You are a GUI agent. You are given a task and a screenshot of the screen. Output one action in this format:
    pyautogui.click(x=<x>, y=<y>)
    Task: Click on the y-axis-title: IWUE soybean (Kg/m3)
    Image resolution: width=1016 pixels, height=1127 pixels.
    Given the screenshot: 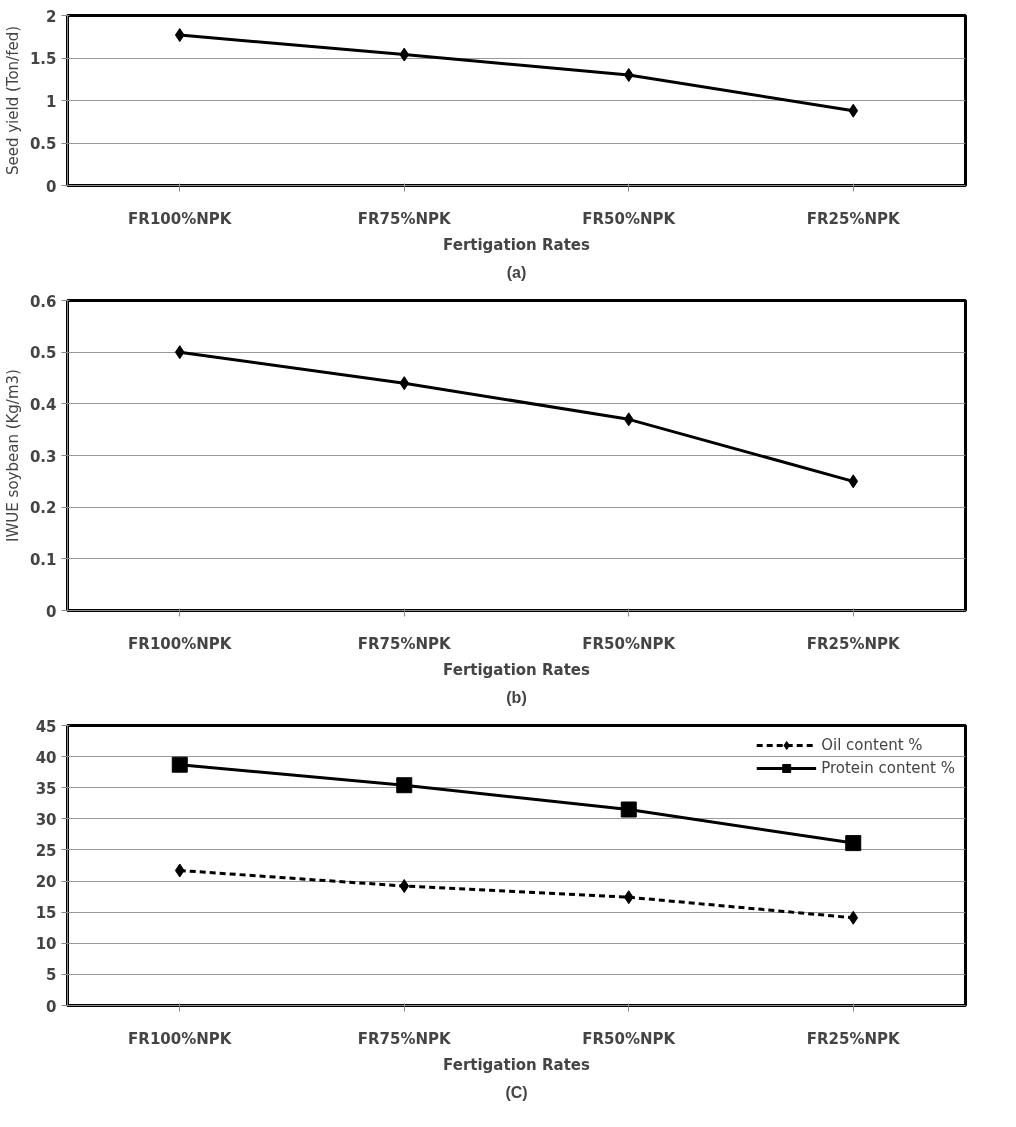 What is the action you would take?
    pyautogui.click(x=12, y=455)
    